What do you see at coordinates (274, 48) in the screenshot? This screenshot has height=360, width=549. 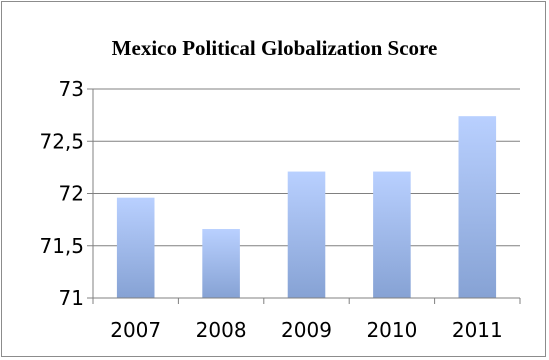 I see `chart-title: Mexico Political Globalization Score` at bounding box center [274, 48].